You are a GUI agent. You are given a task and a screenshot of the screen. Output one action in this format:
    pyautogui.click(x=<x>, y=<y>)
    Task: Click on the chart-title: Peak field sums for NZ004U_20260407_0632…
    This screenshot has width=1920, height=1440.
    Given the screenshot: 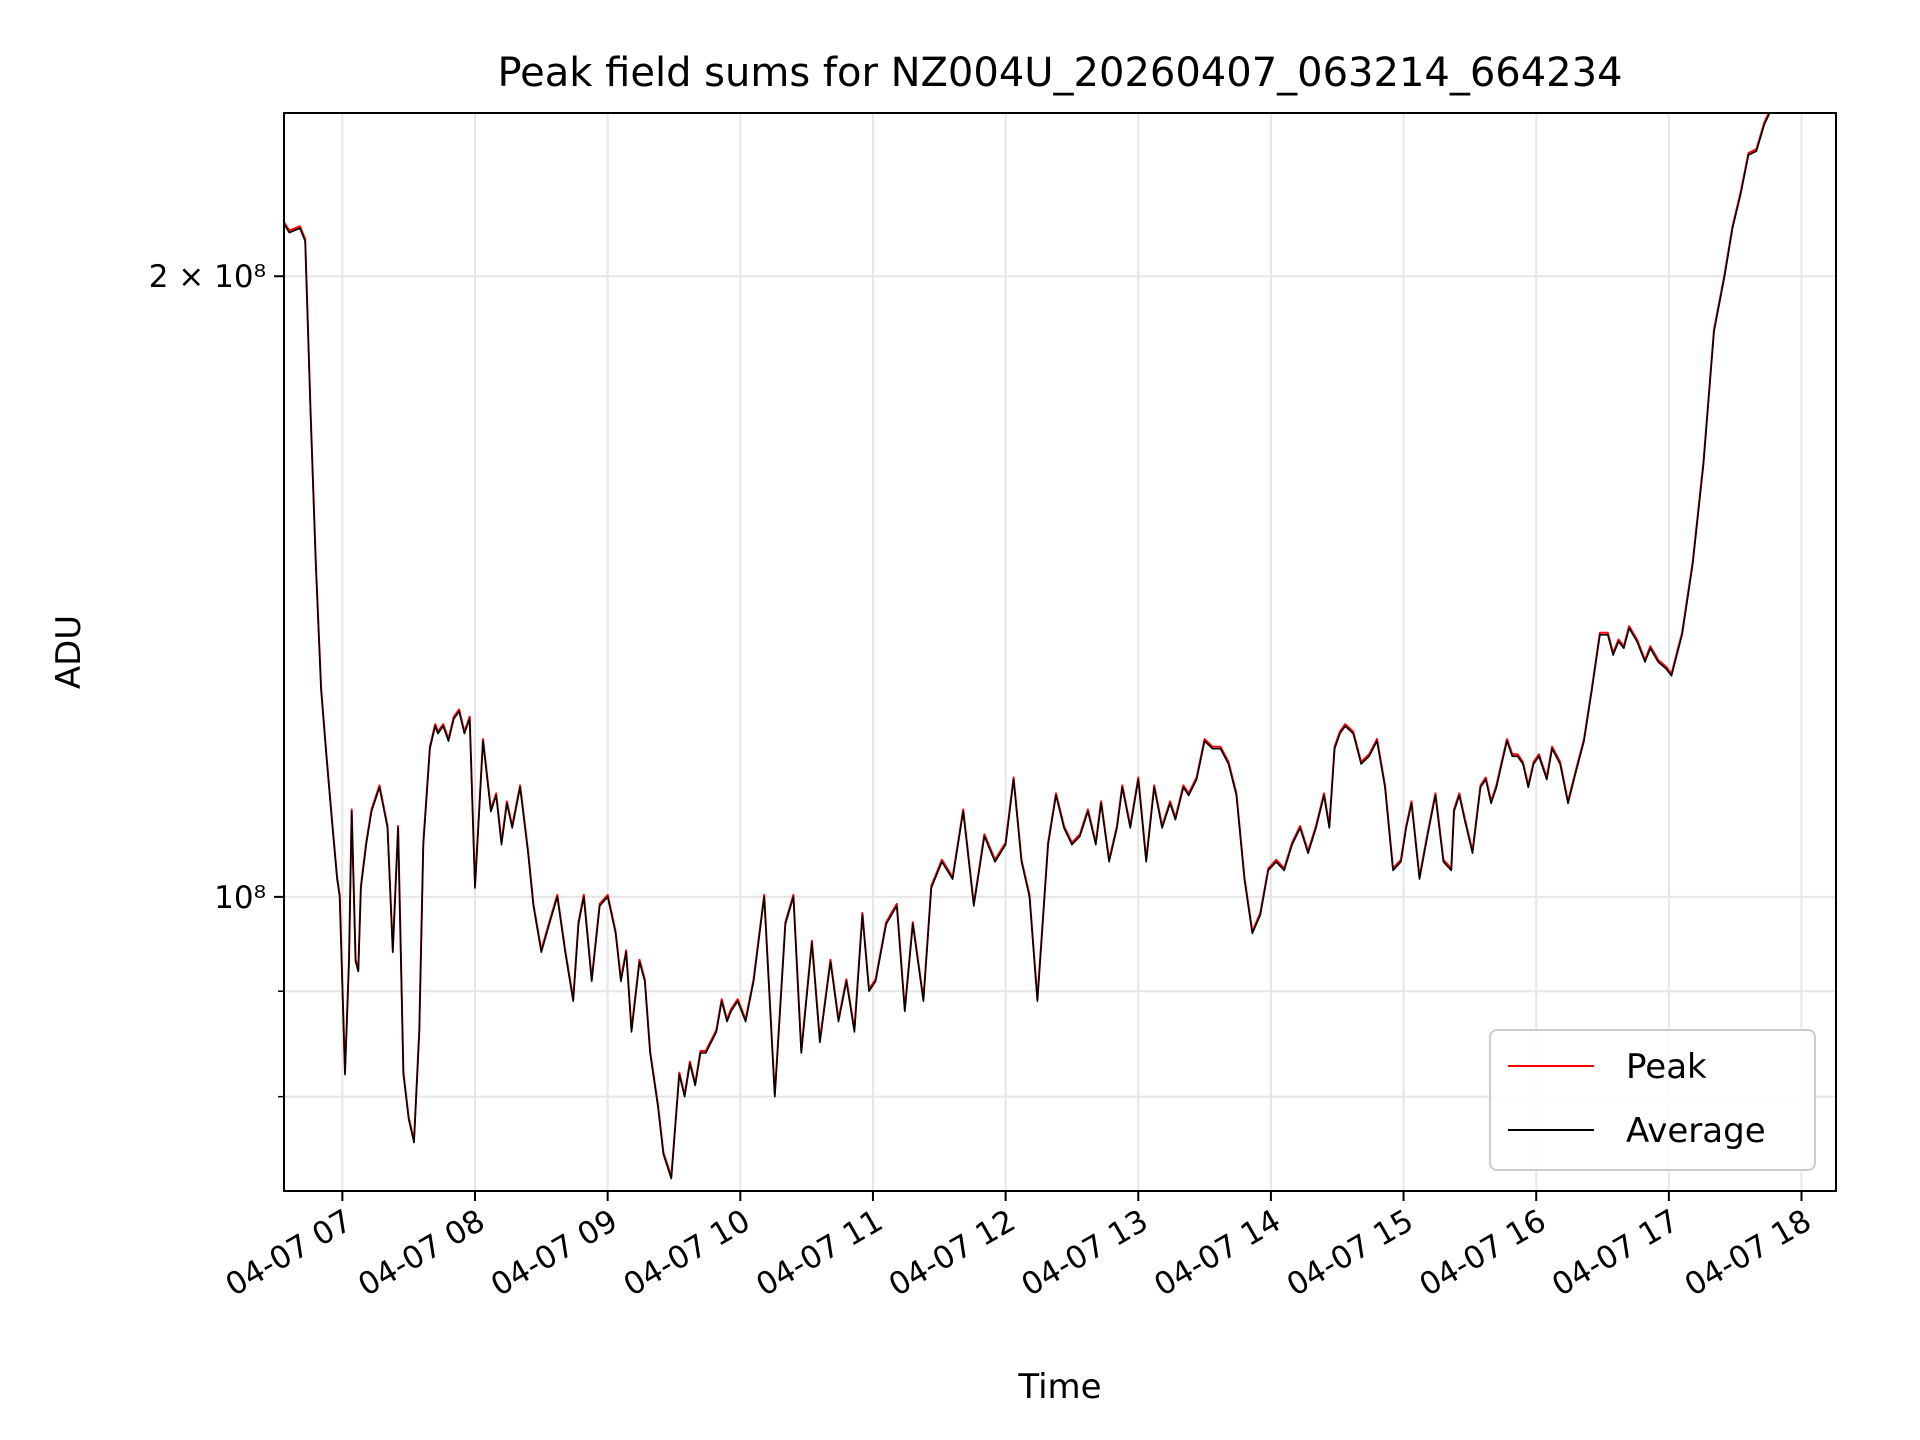 What is the action you would take?
    pyautogui.click(x=1059, y=73)
    